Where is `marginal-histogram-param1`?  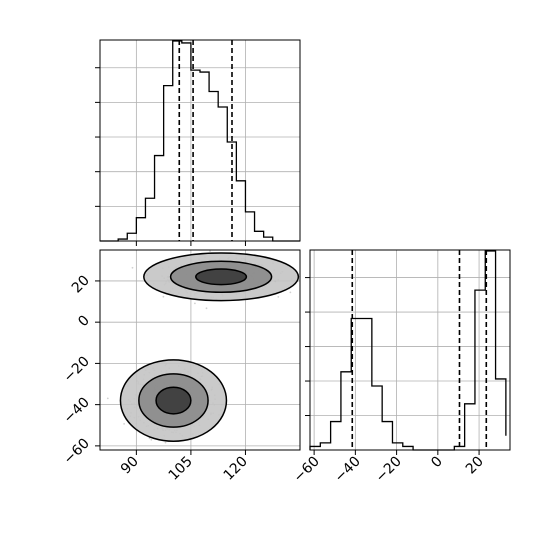 marginal-histogram-param1 is located at coordinates (408, 352).